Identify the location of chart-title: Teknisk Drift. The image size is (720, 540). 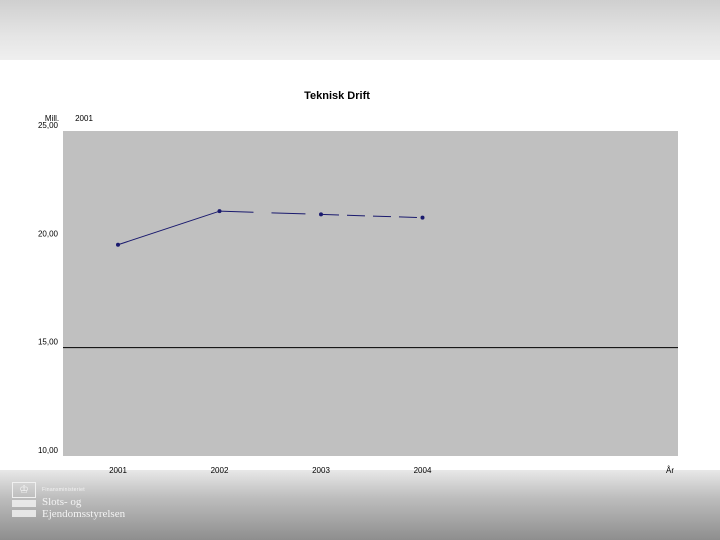
(337, 96).